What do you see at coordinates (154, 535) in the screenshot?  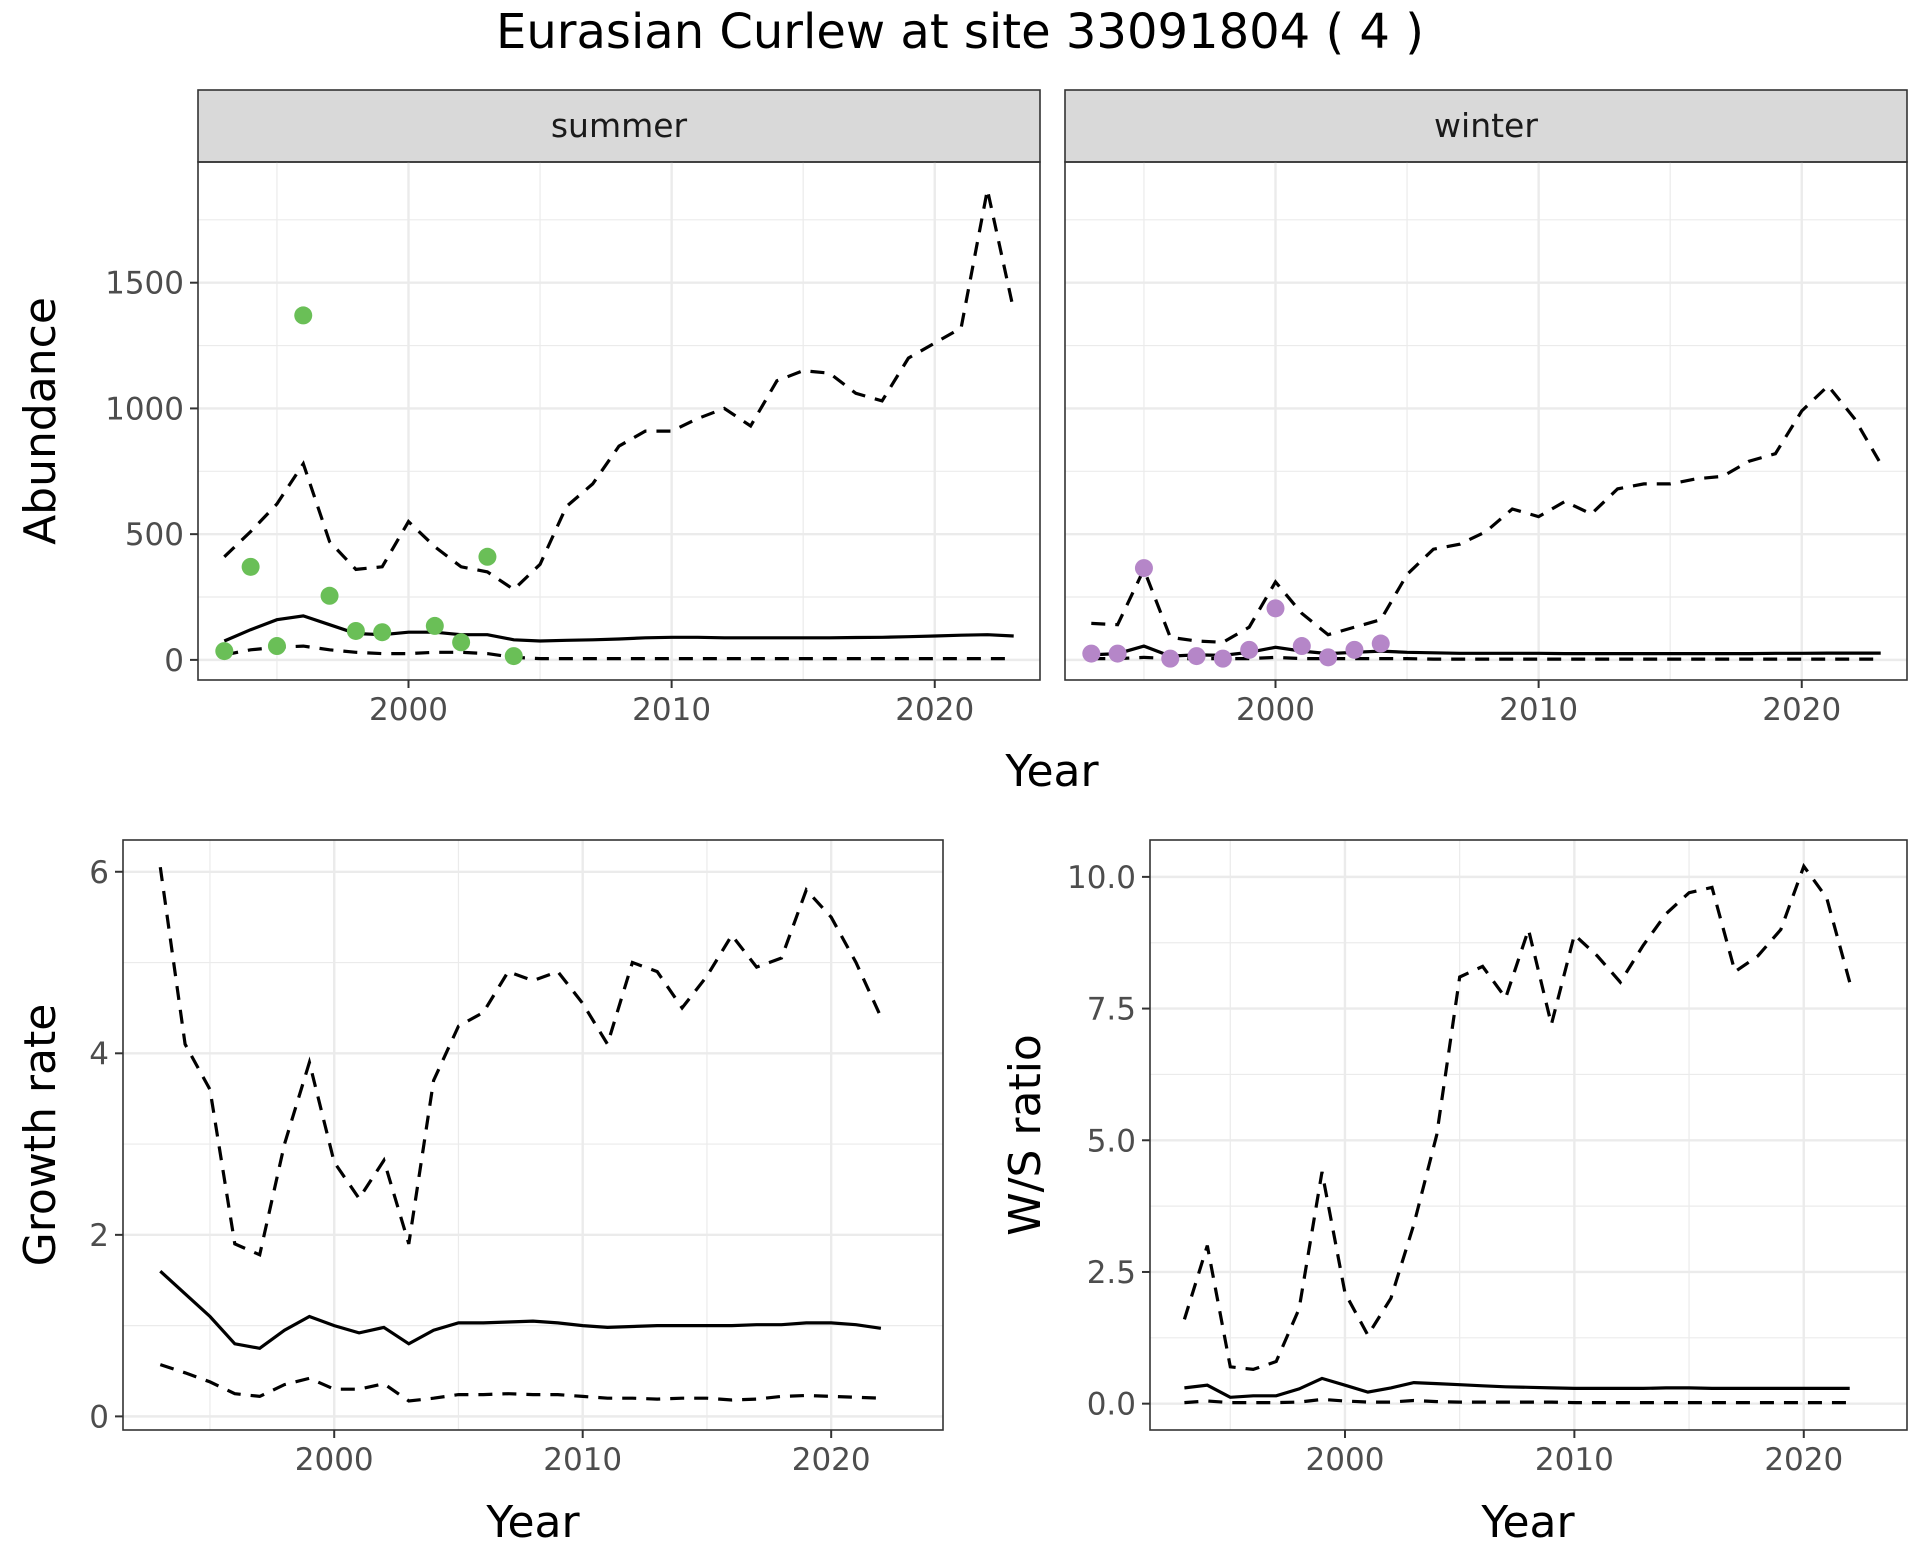 I see `y-tick-label: 500` at bounding box center [154, 535].